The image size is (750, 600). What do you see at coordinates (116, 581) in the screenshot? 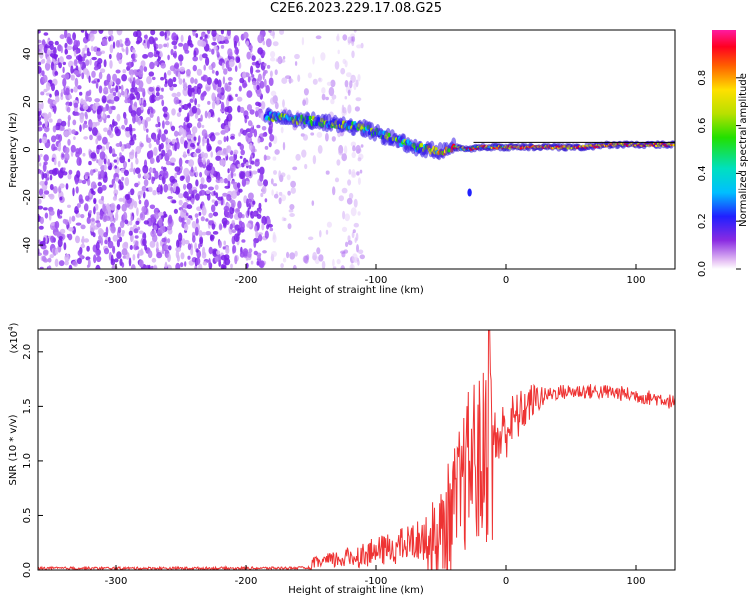
I see `snr-x-tick-label: -300` at bounding box center [116, 581].